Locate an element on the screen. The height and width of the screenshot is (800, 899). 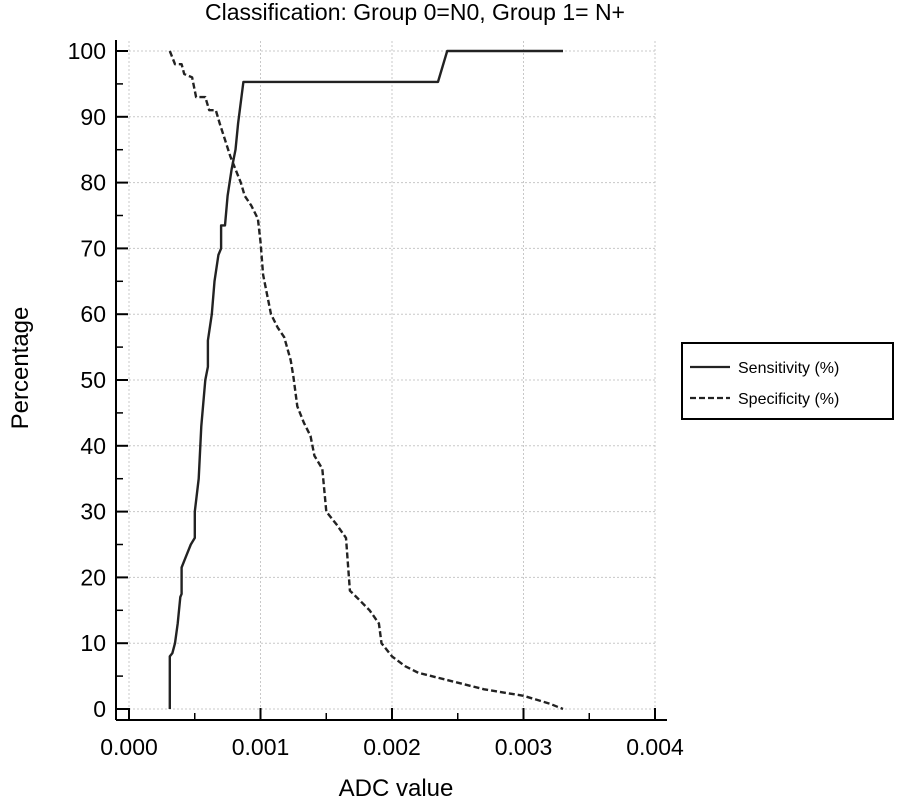
chart-title: Classification: Group 0=N0, Group 1= N+ is located at coordinates (415, 12).